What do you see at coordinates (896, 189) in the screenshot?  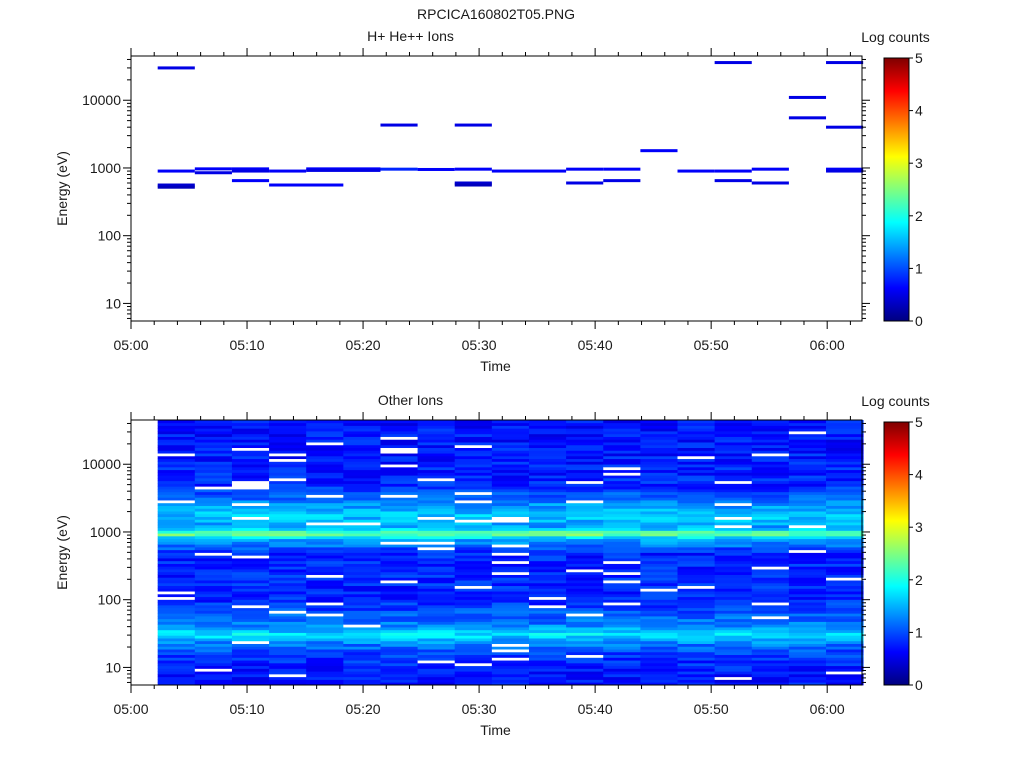 I see `colorbar` at bounding box center [896, 189].